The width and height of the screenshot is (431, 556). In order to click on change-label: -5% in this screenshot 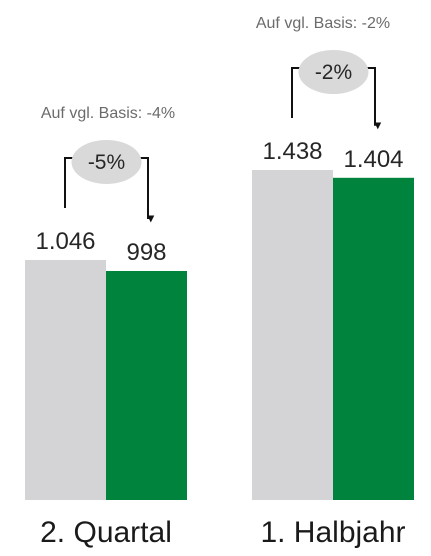, I will do `click(106, 162)`.